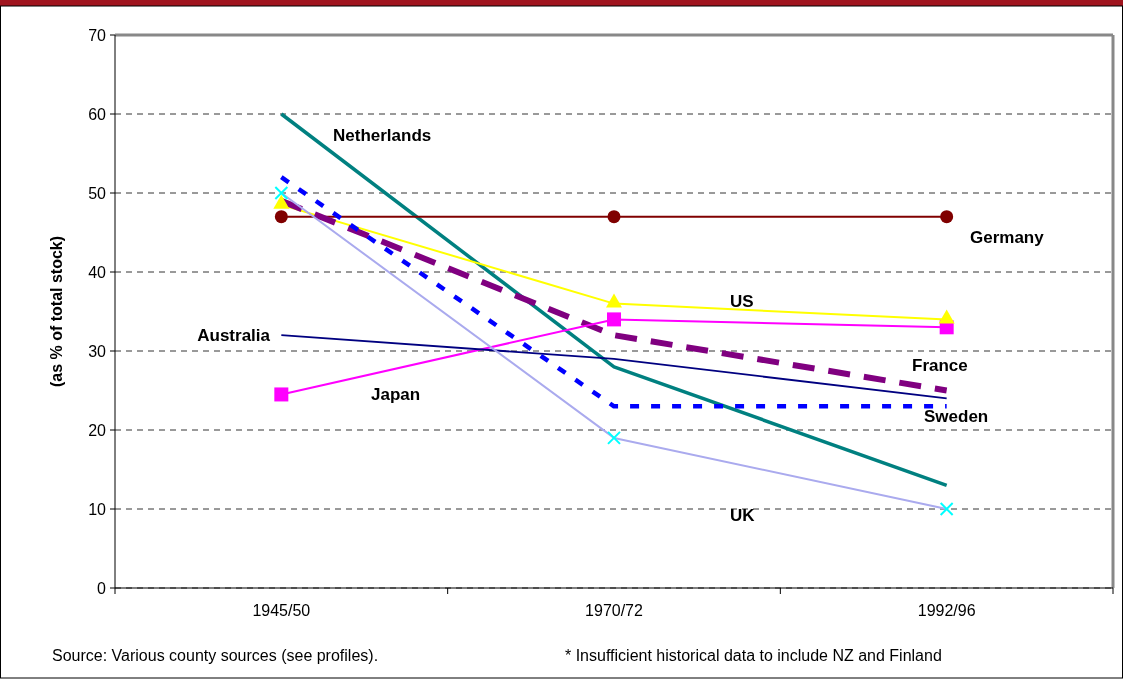  What do you see at coordinates (97, 272) in the screenshot?
I see `y-tick-label: 40` at bounding box center [97, 272].